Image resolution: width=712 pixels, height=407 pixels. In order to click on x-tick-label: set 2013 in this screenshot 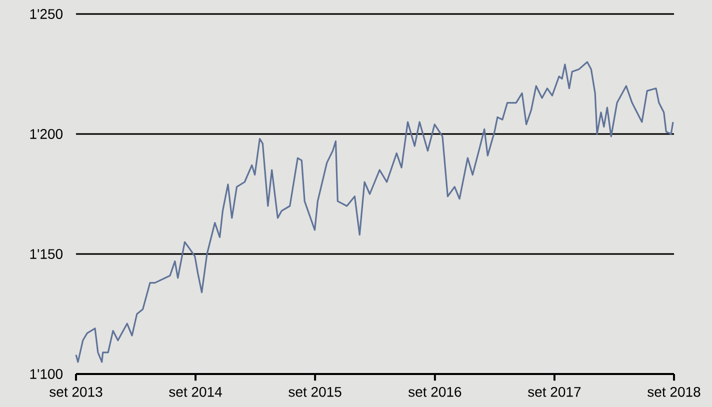, I will do `click(76, 391)`.